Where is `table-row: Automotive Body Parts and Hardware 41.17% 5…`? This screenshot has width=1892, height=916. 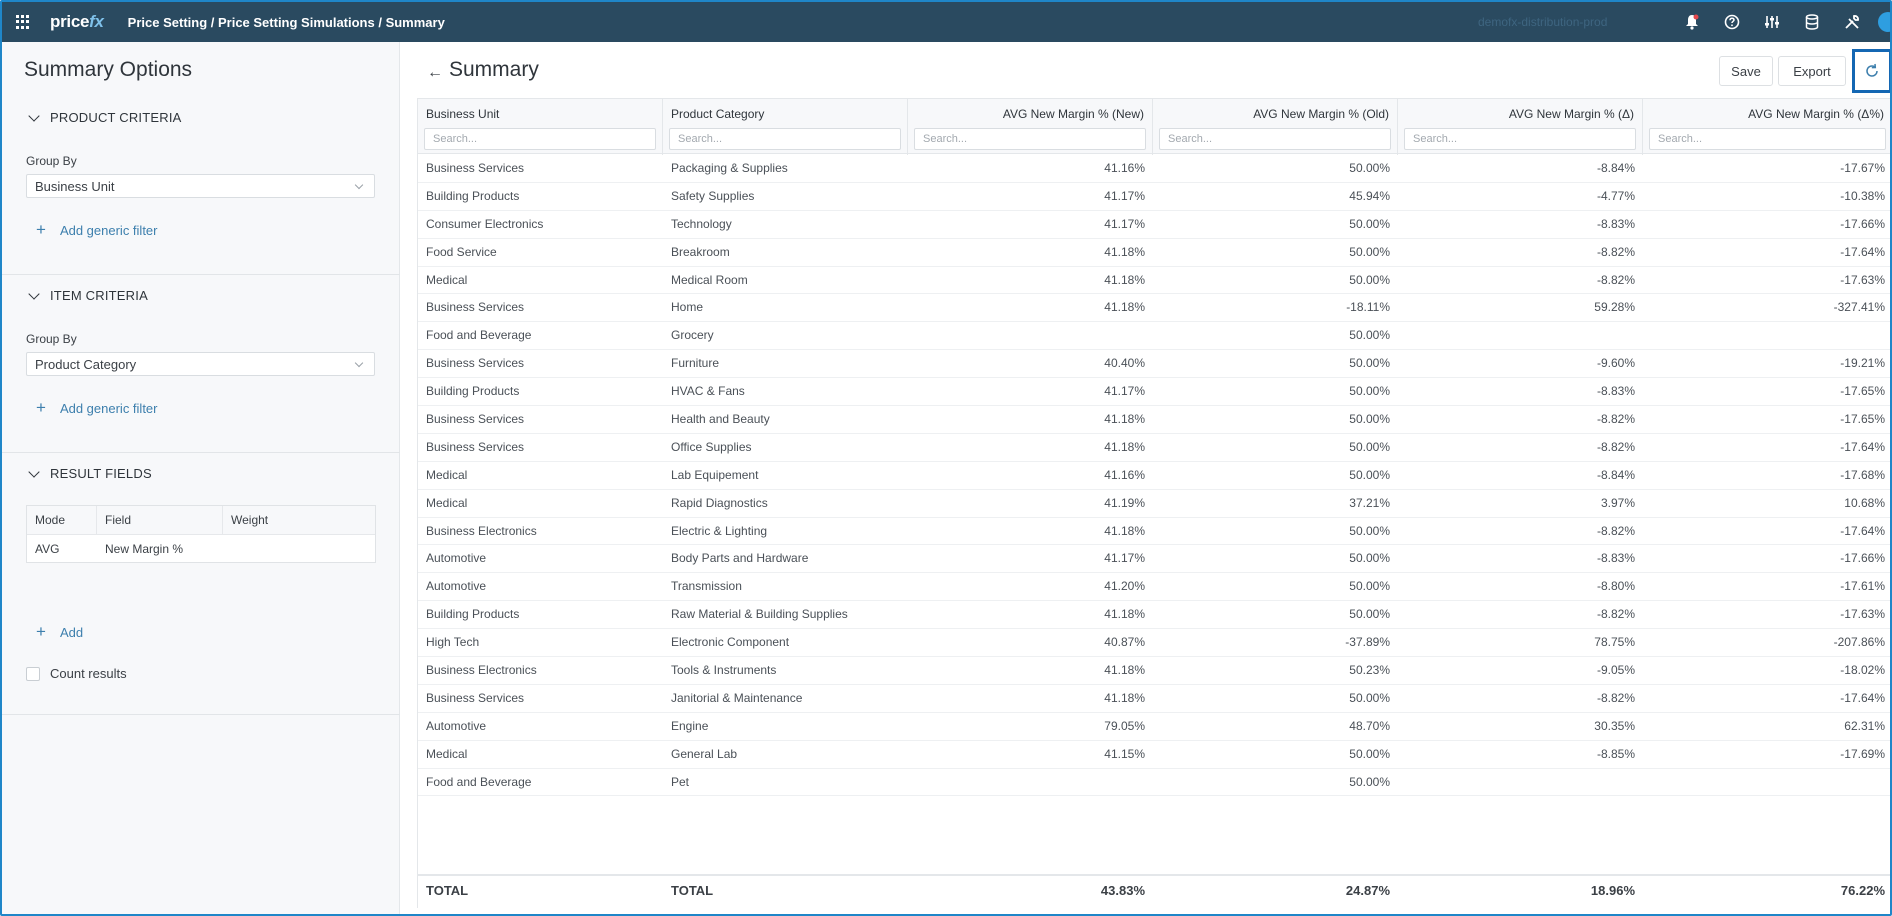
table-row: Automotive Body Parts and Hardware 41.17% 5… is located at coordinates (1154, 559).